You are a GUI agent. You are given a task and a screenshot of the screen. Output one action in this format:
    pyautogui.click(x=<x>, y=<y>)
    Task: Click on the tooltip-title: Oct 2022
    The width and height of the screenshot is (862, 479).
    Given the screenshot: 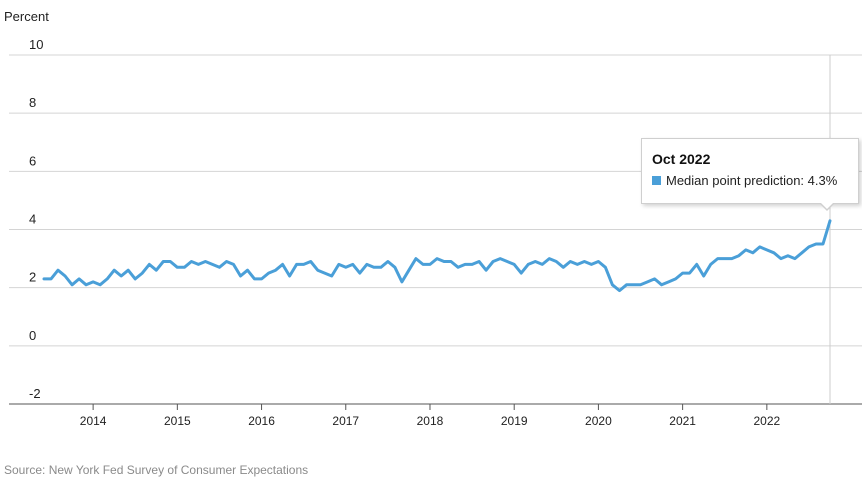 What is the action you would take?
    pyautogui.click(x=681, y=159)
    